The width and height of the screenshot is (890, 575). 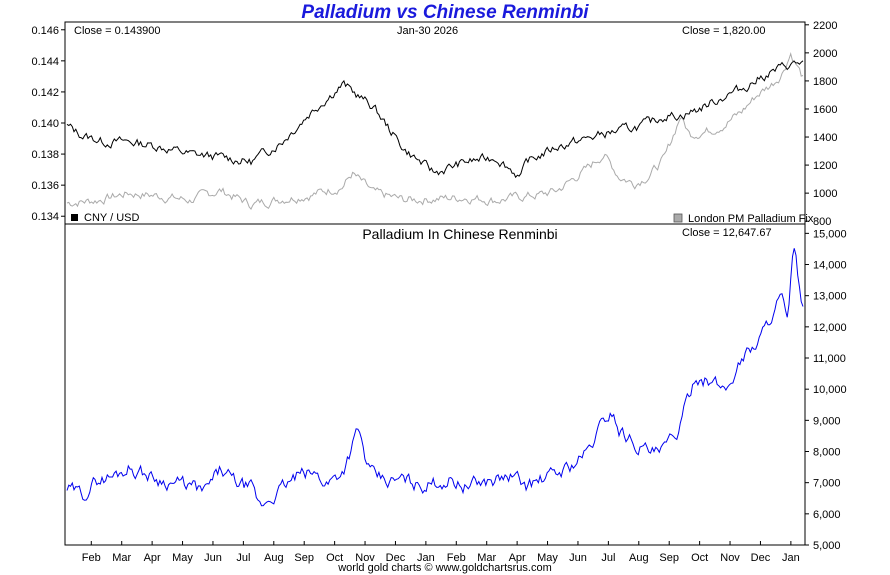 I want to click on chart-title: Palladium vs Chinese Renminbi, so click(x=445, y=12).